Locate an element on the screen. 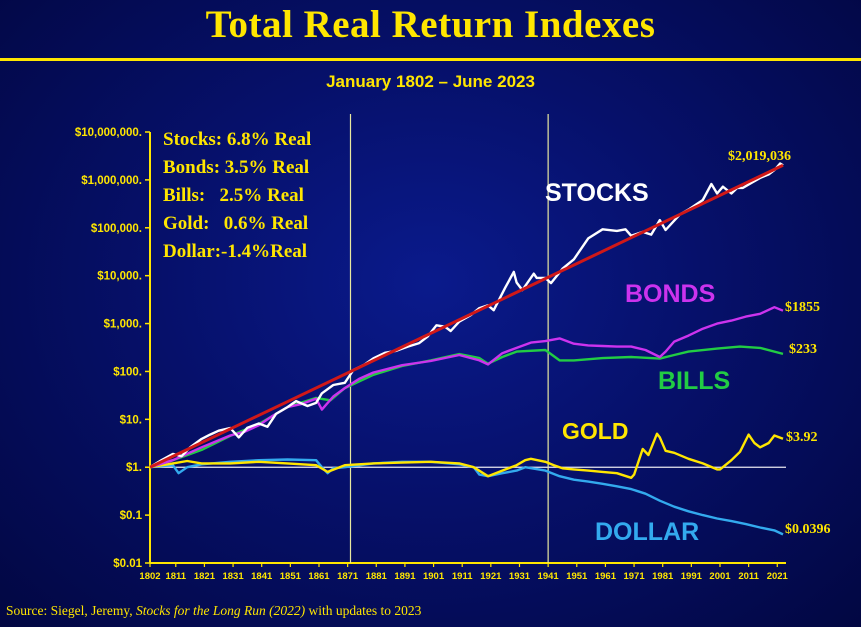 The width and height of the screenshot is (861, 627). x-tick-label: 1971 is located at coordinates (634, 576).